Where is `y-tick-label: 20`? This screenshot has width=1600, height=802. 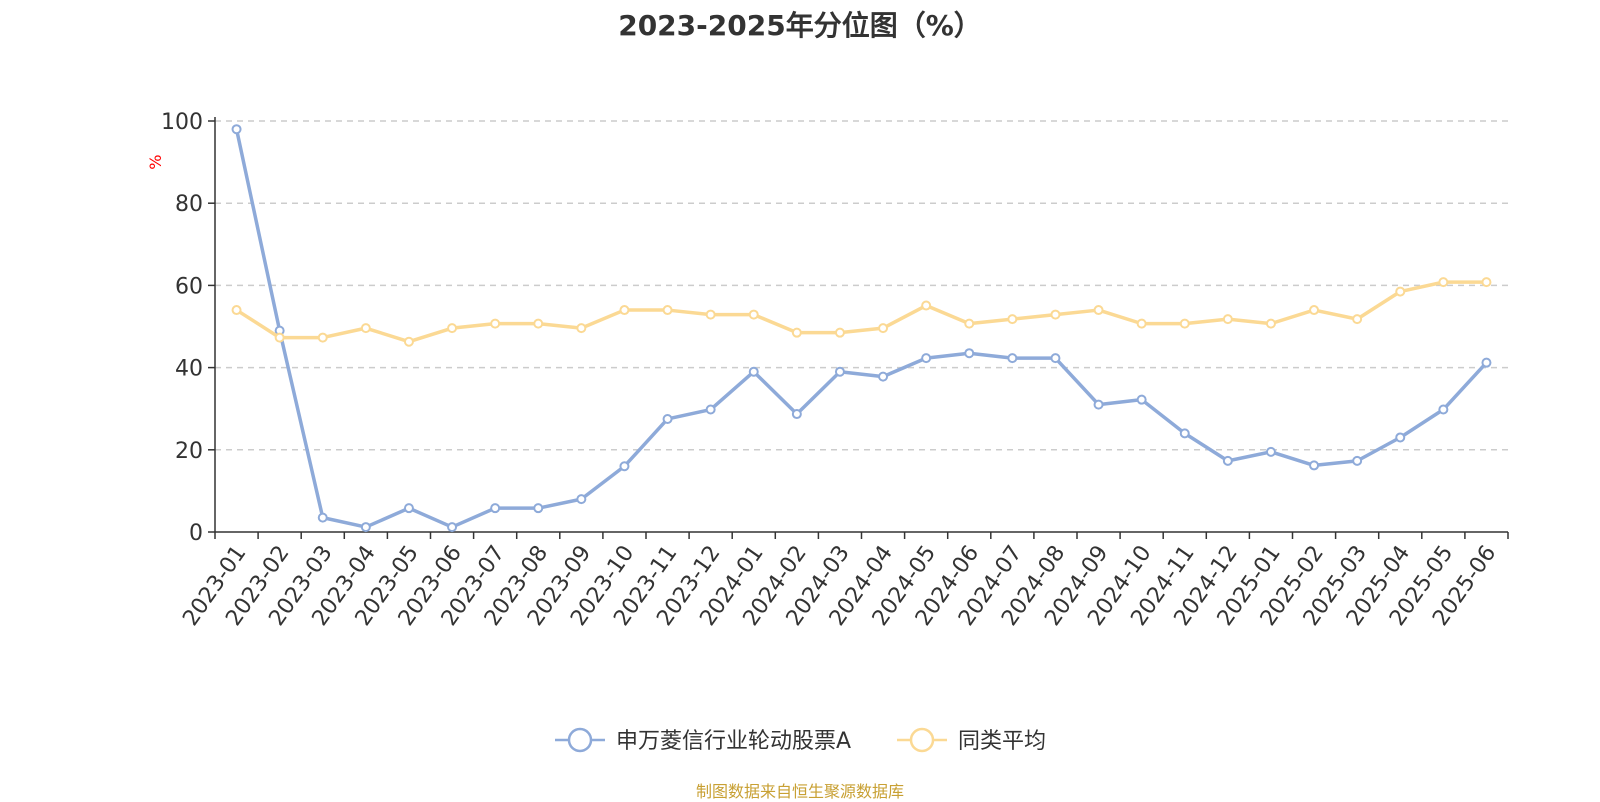
y-tick-label: 20 is located at coordinates (189, 451).